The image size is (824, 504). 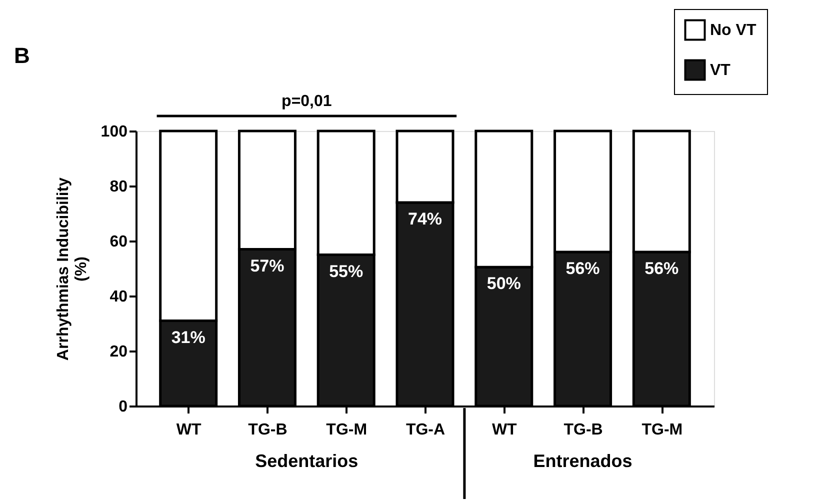 What do you see at coordinates (733, 30) in the screenshot?
I see `legend-label: No VT` at bounding box center [733, 30].